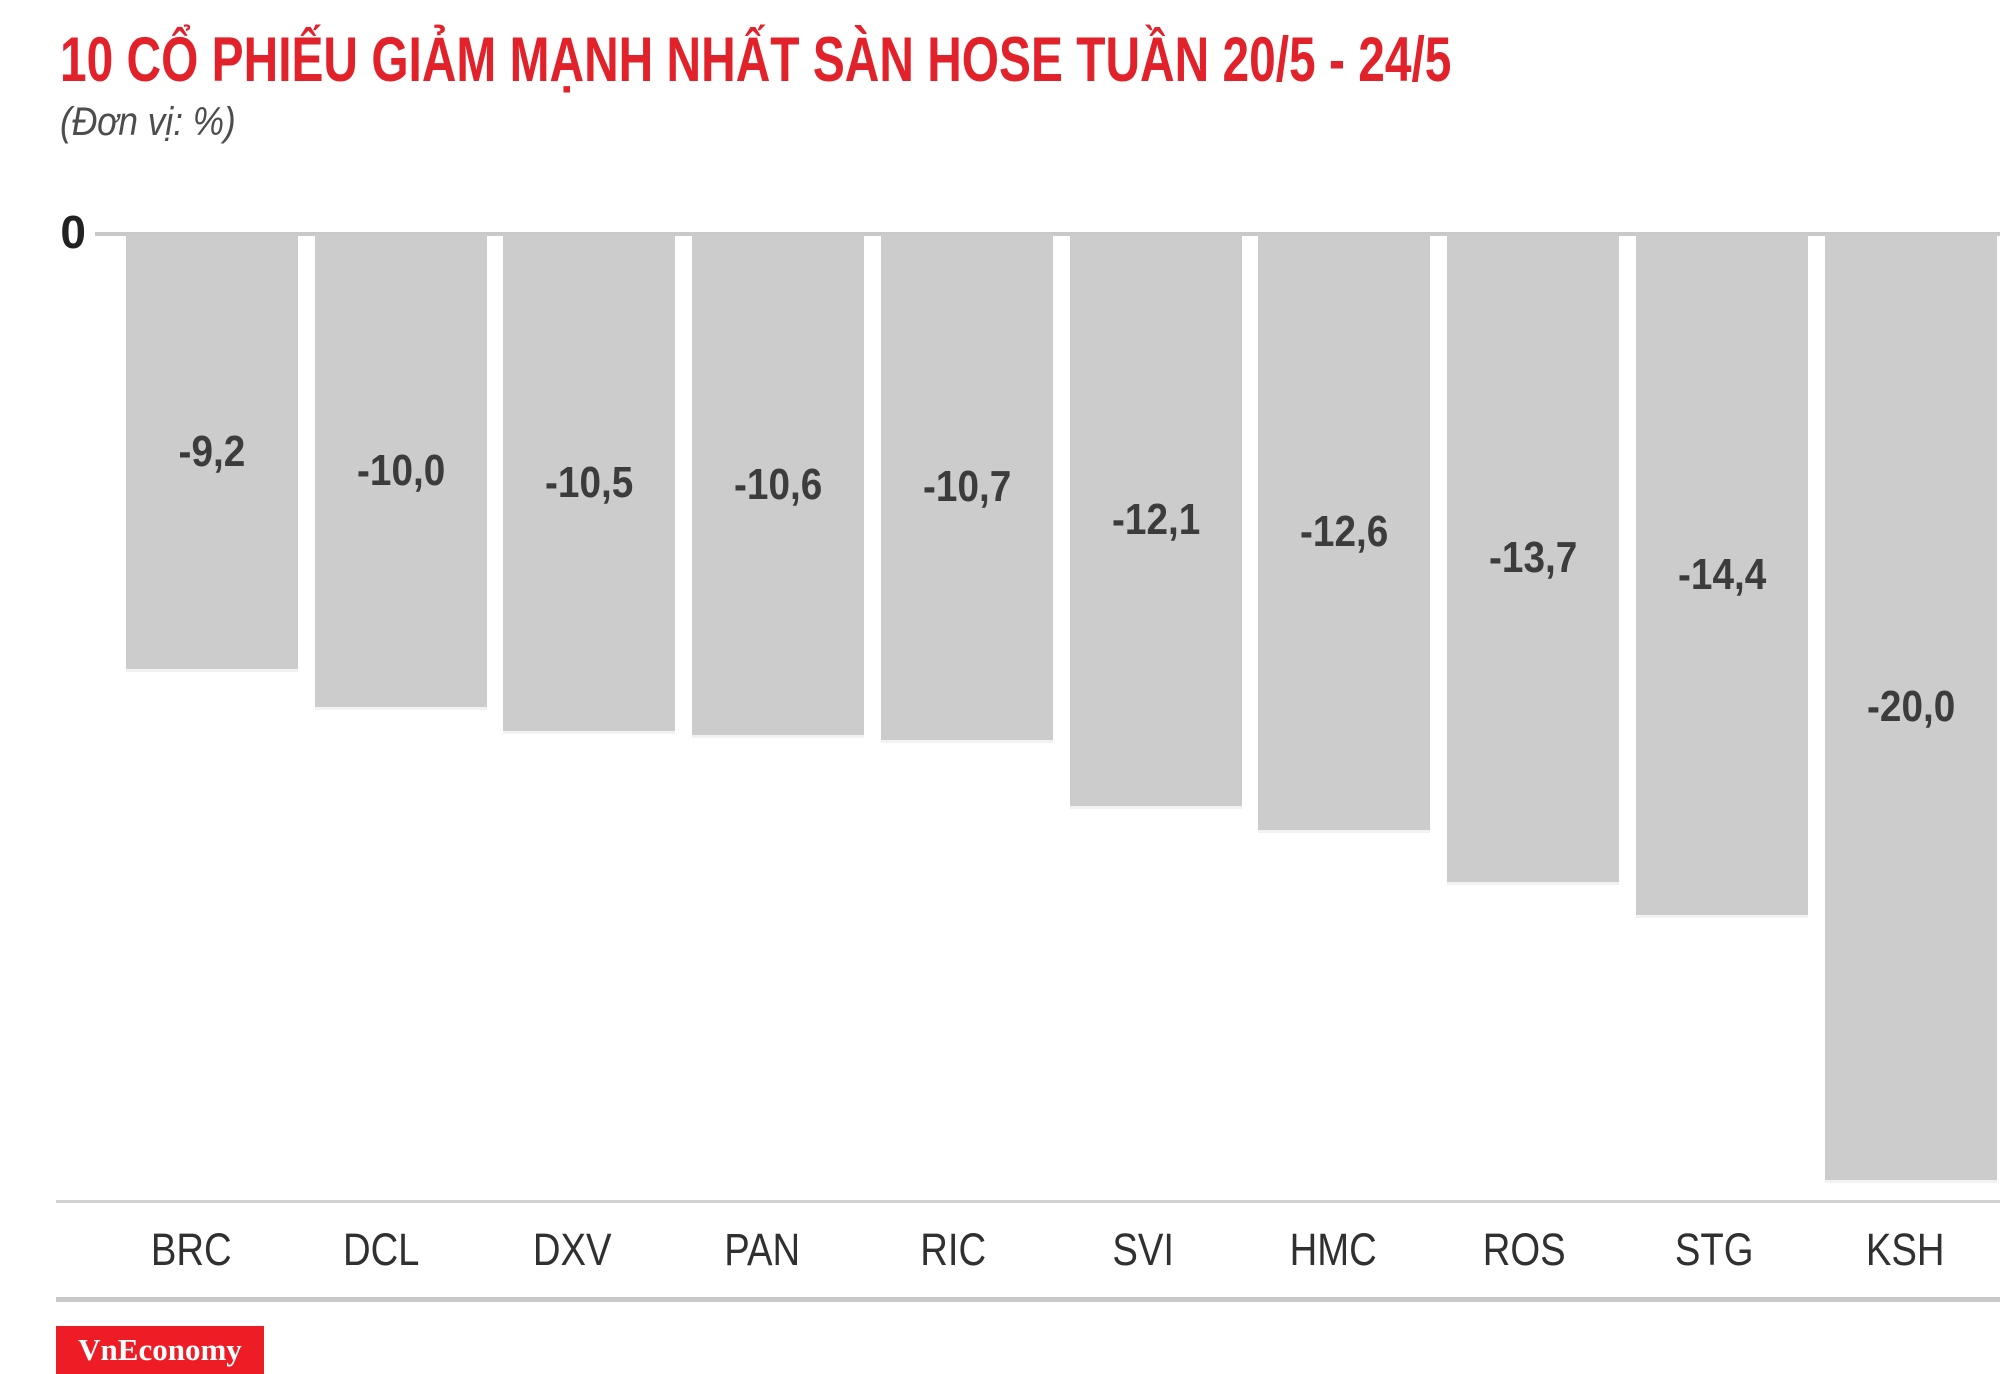 The height and width of the screenshot is (1374, 2000). I want to click on x-axis-label-DCL: DCL, so click(381, 1249).